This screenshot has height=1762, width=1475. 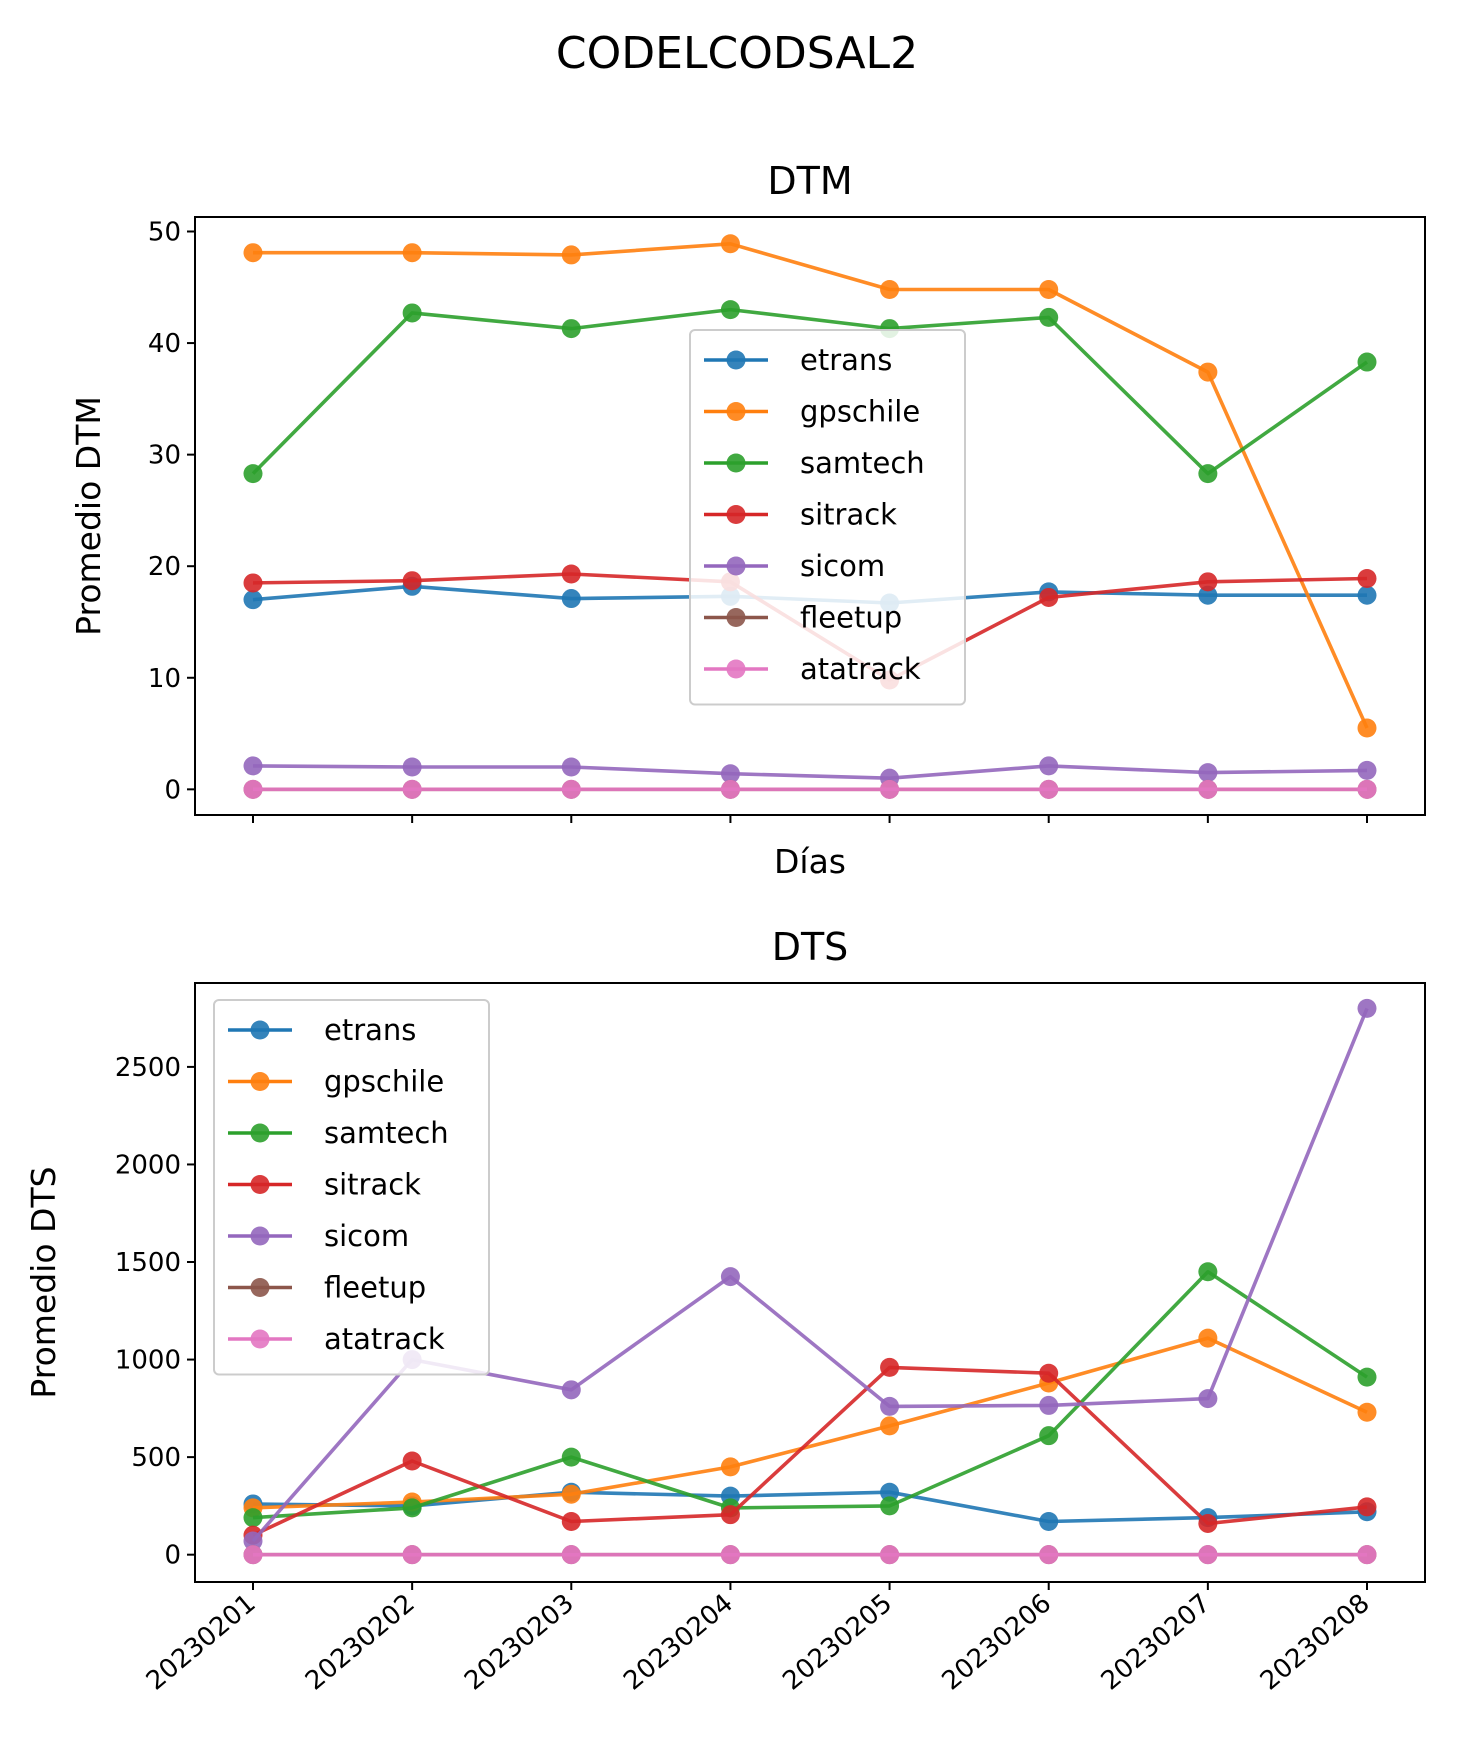 I want to click on x-axis-label: Días, so click(x=810, y=861).